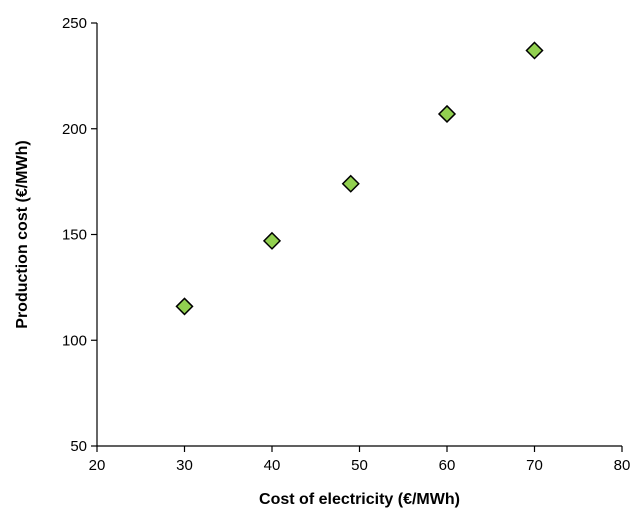  I want to click on x-tick-label: 50, so click(359, 465).